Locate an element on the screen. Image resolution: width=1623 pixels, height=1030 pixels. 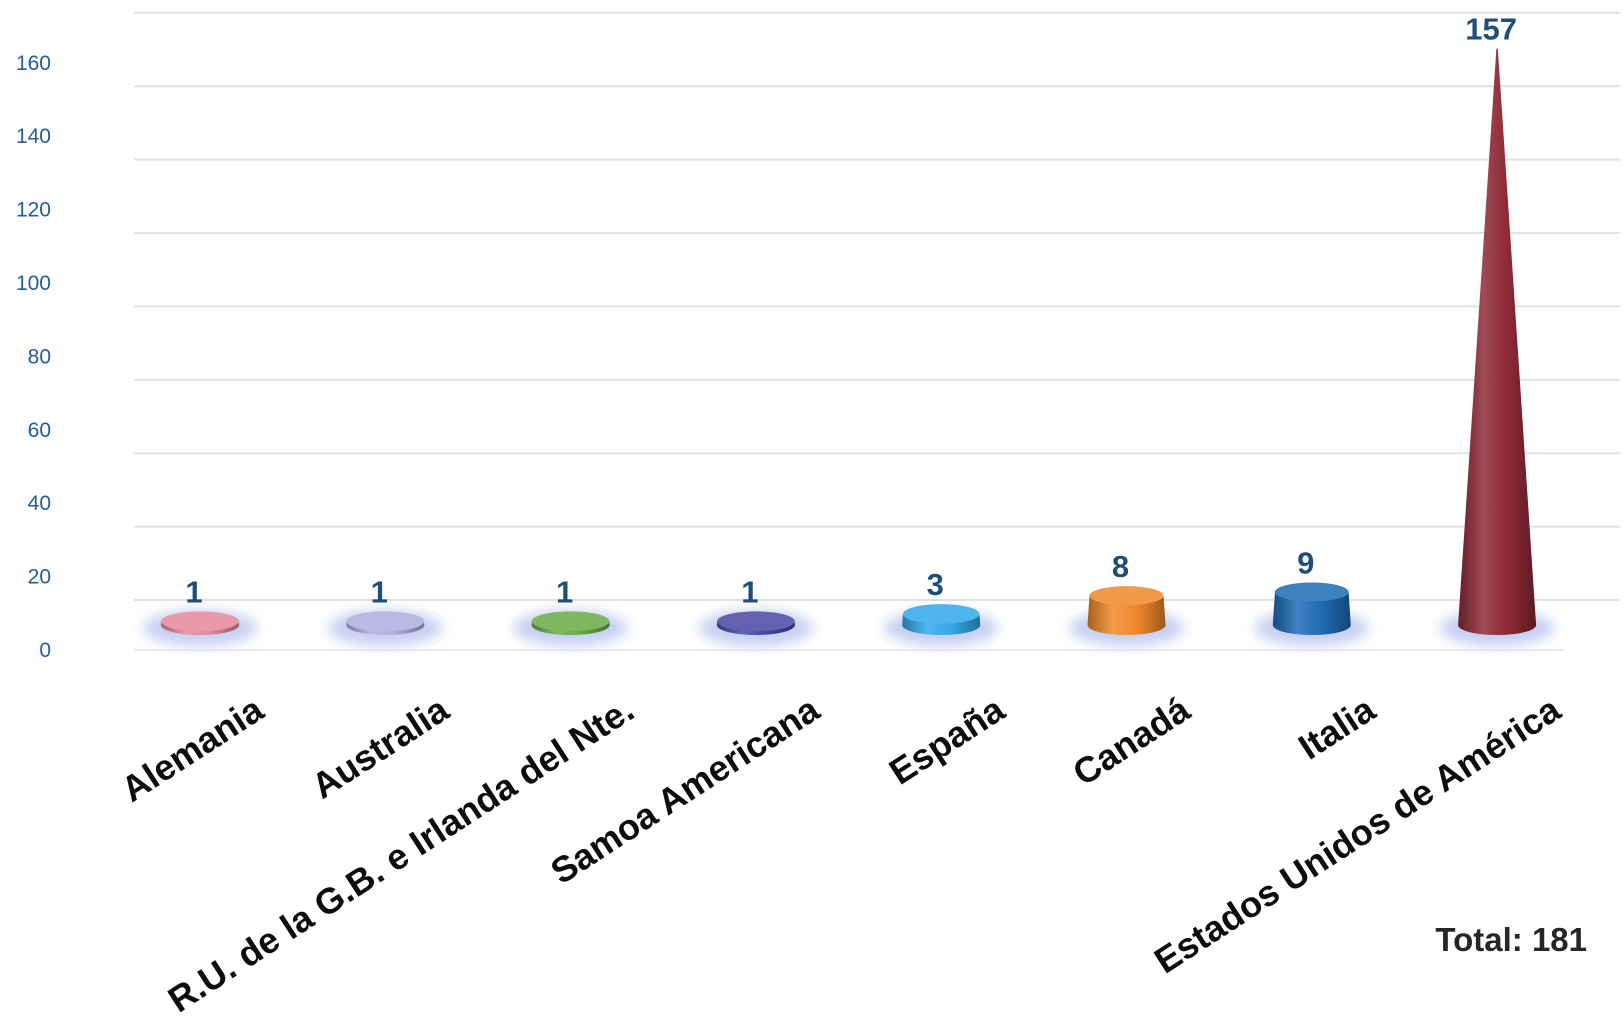
x-tick-label: Canadá is located at coordinates (1131, 741).